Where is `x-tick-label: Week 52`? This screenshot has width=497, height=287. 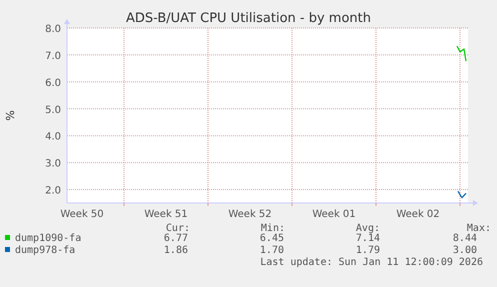 x-tick-label: Week 52 is located at coordinates (250, 214).